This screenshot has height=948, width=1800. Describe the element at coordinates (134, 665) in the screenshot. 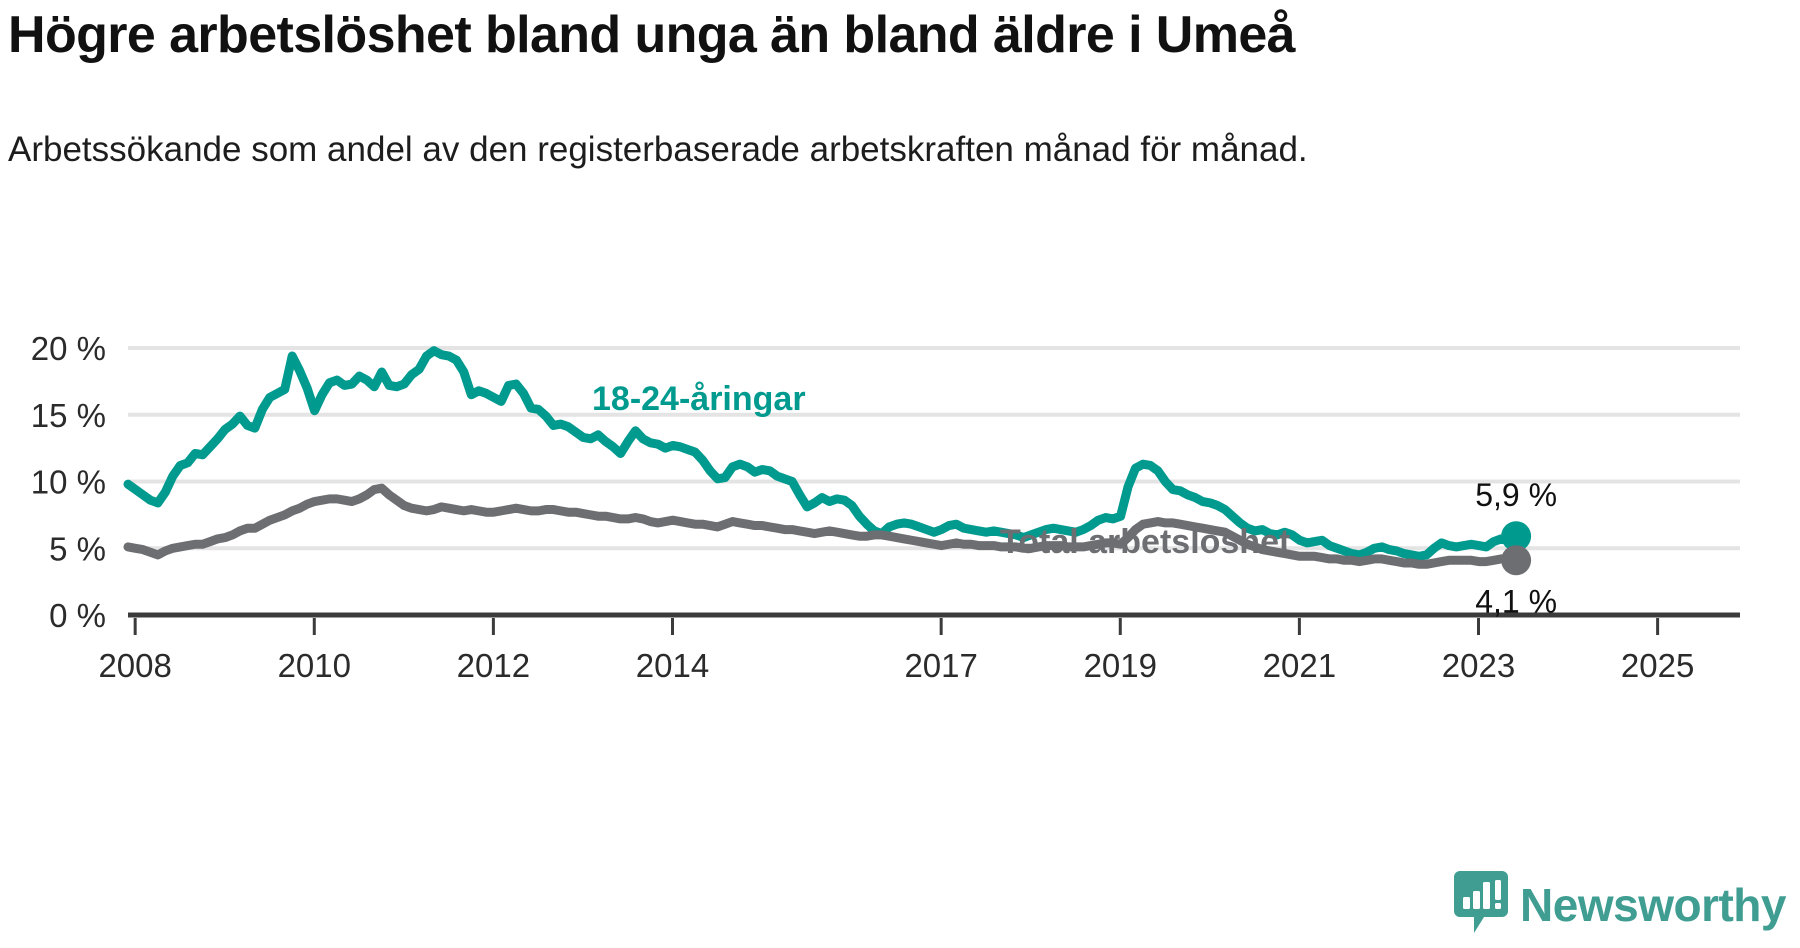

I see `x-axis-tick-label: 2008` at that location.